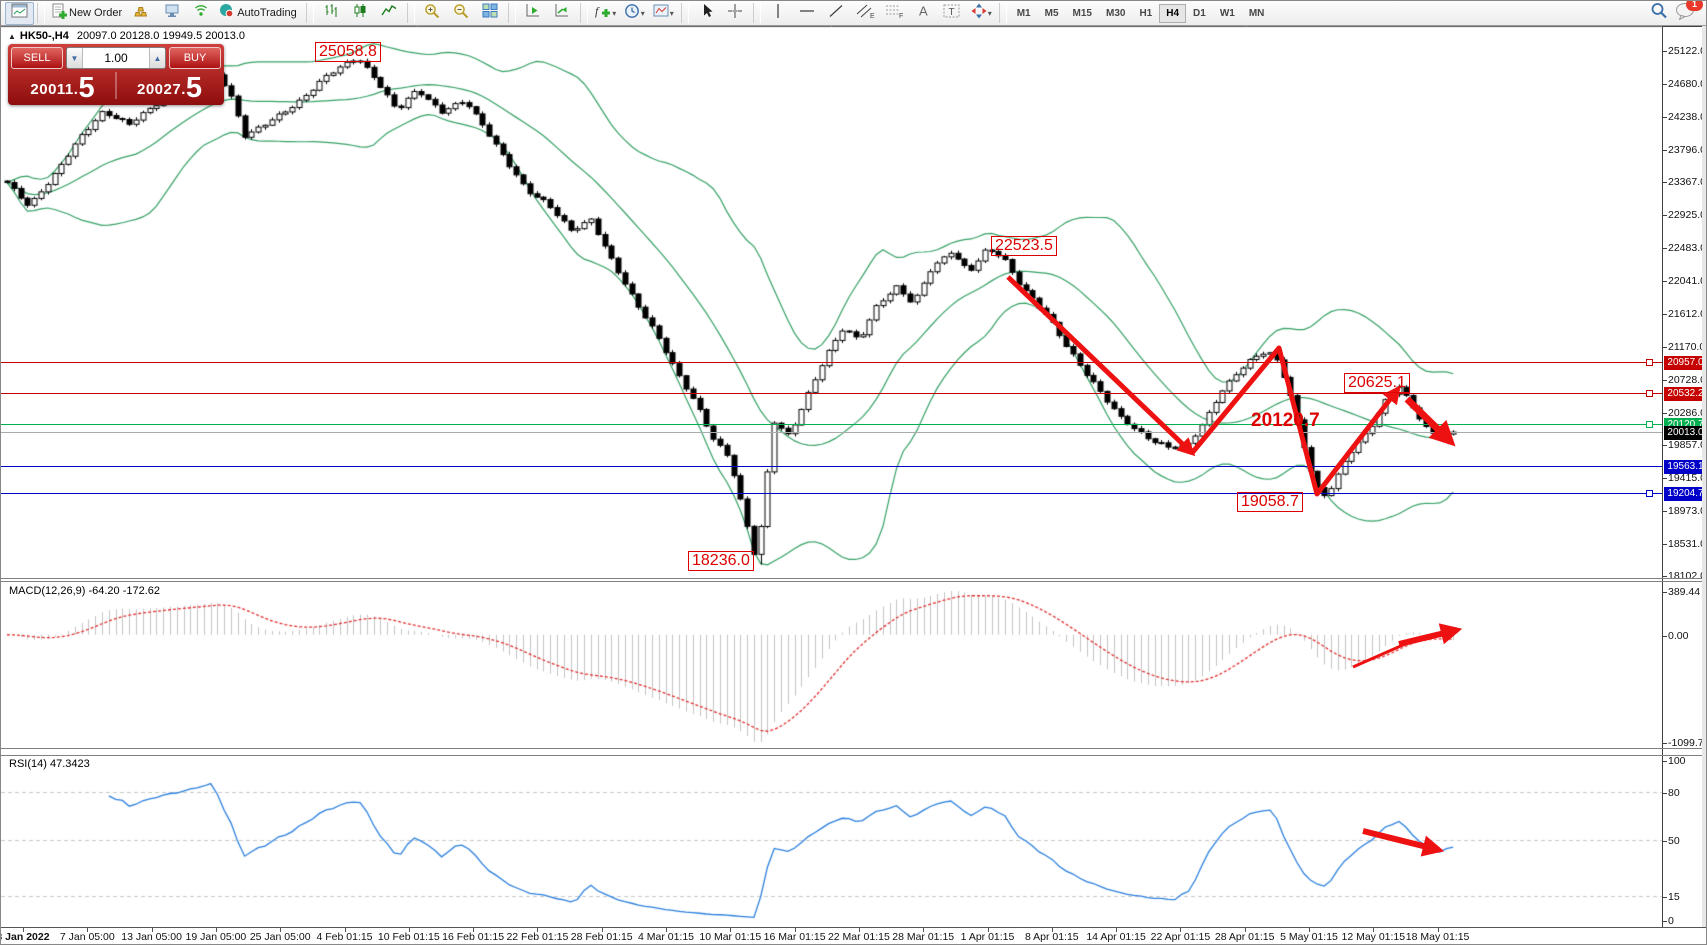  I want to click on volume-decrease-button: ▼, so click(75, 58).